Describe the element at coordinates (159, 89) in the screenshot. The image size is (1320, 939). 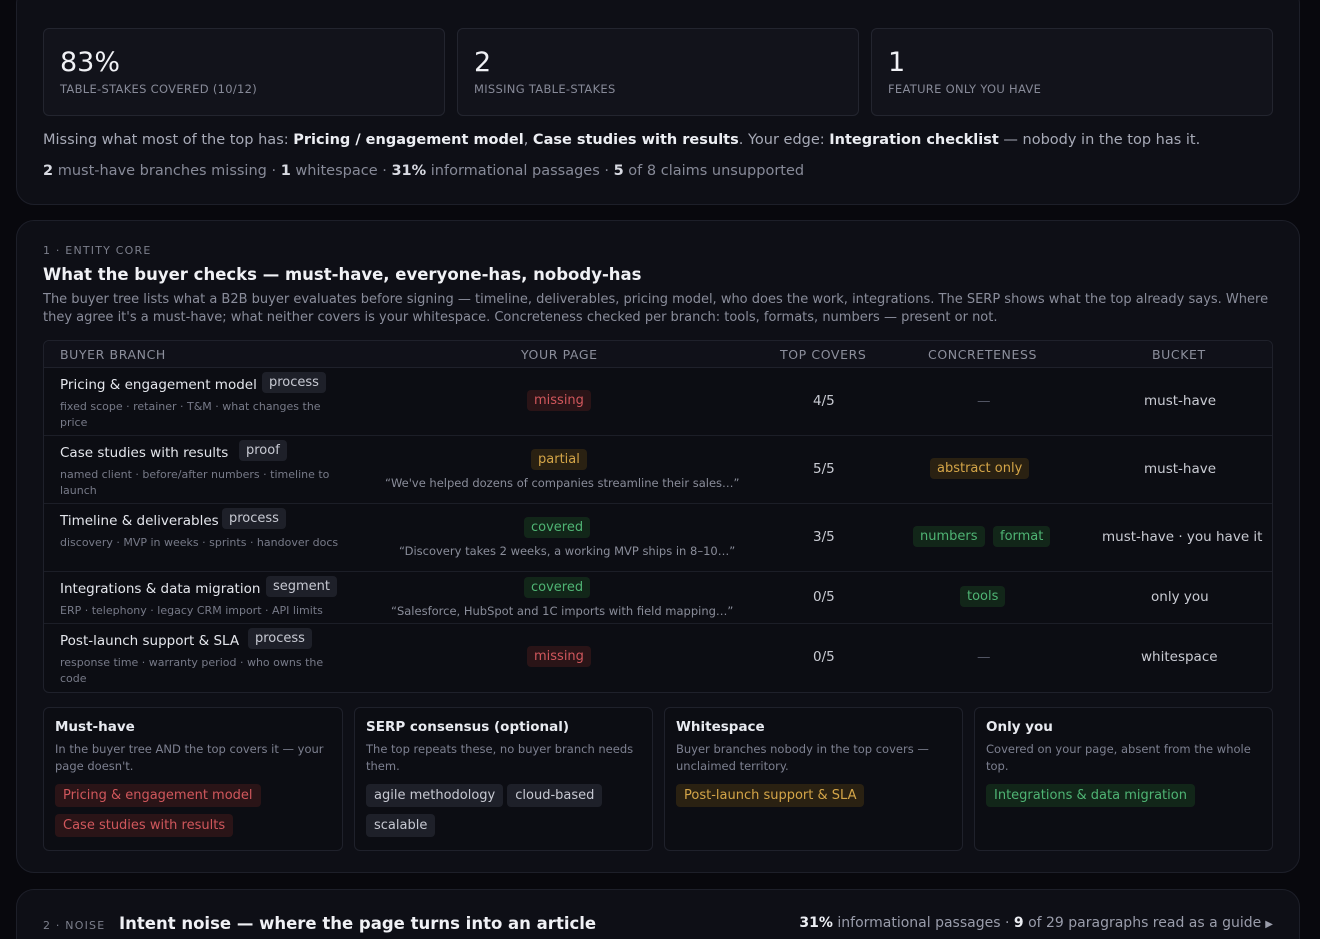
I see `stat-label: TABLE-STAKES COVERED (10/12)` at that location.